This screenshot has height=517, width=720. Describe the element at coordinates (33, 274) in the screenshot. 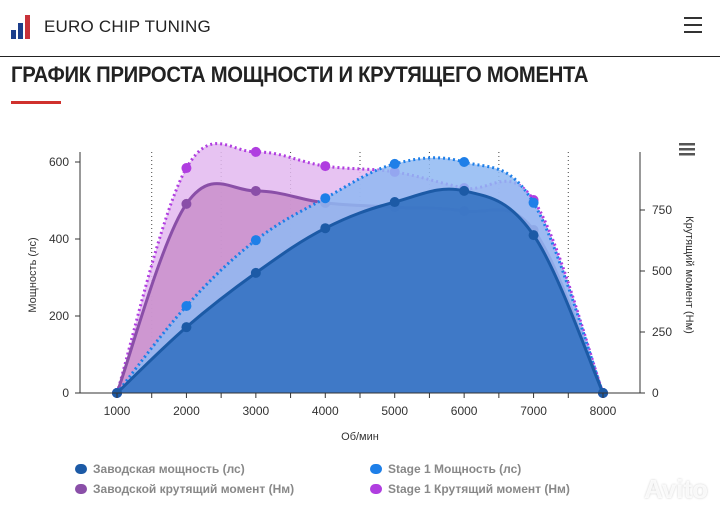

I see `y-axis-left-label: Мощность (лс)` at that location.